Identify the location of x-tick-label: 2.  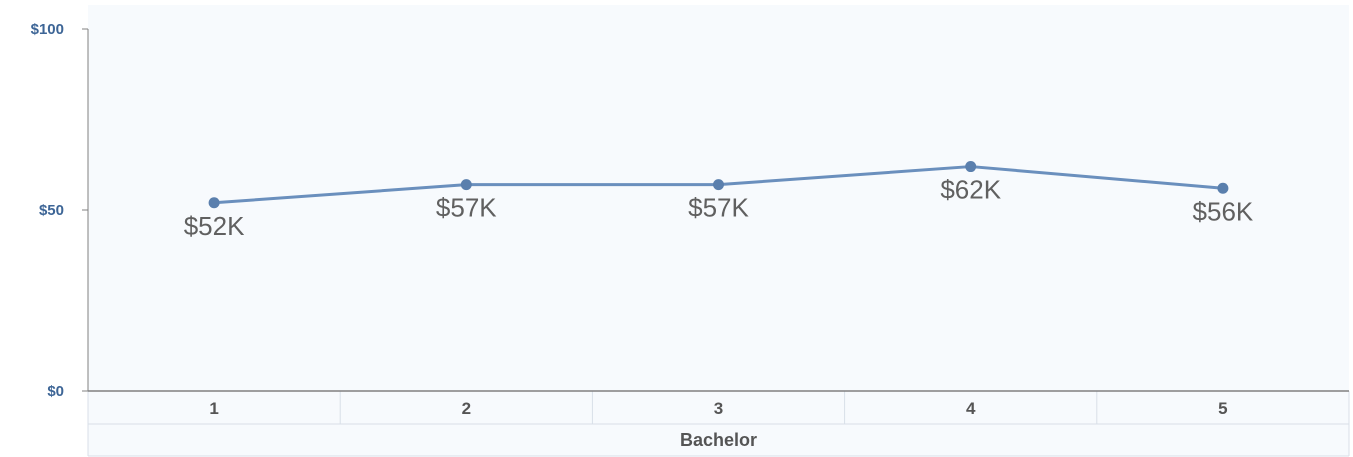
(466, 408).